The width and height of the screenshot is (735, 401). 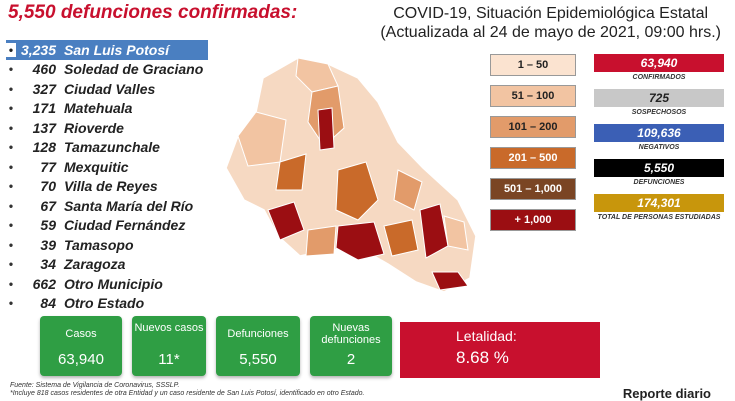 I want to click on list-item: • 70 Villa de Reyes, so click(x=107, y=187).